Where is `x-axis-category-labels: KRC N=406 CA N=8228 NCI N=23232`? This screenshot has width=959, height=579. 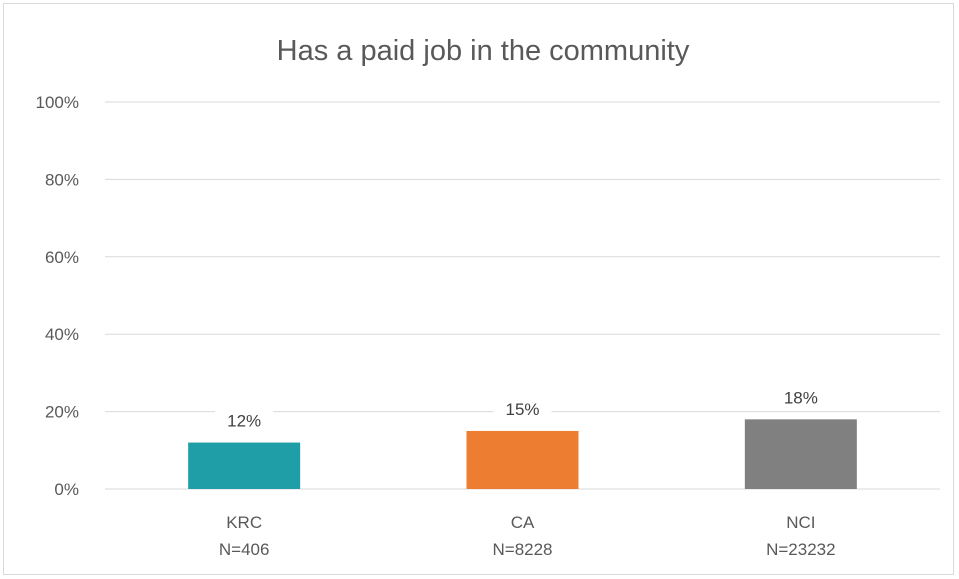 x-axis-category-labels: KRC N=406 CA N=8228 NCI N=23232 is located at coordinates (527, 536).